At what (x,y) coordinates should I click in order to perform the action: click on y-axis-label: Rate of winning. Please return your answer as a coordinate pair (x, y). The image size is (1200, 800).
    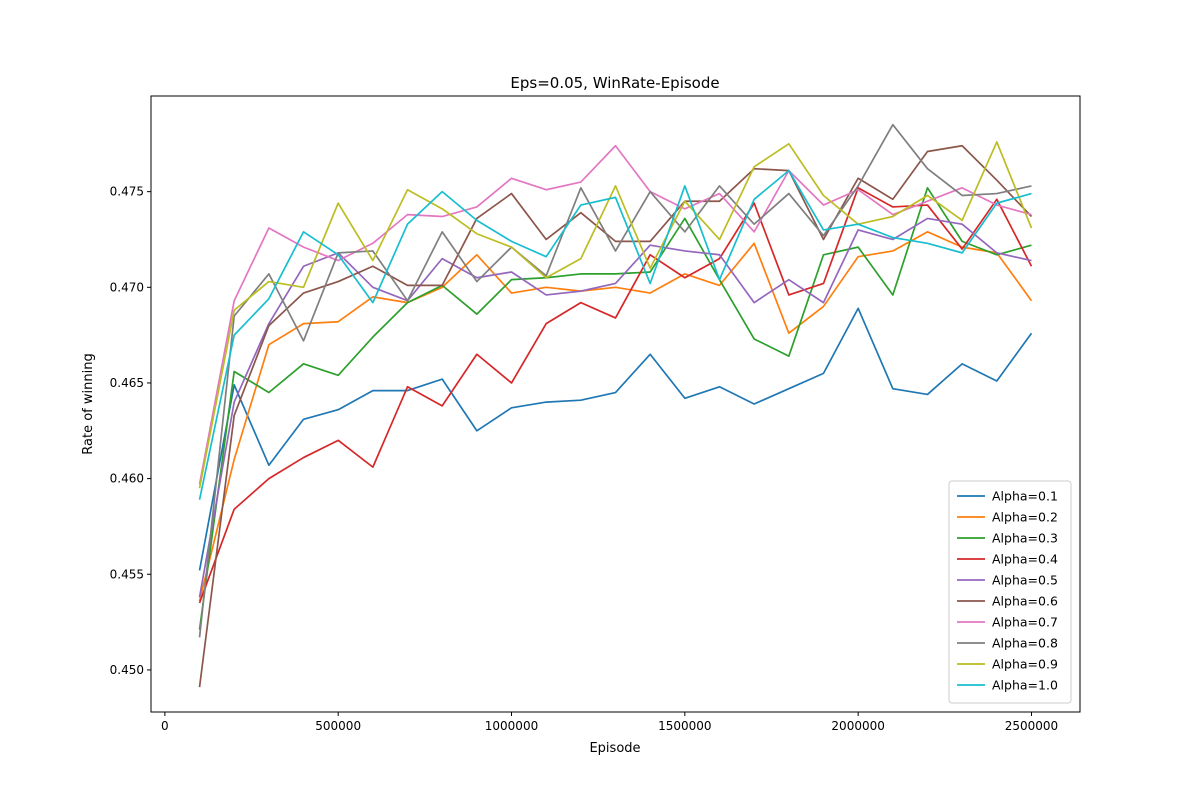
    Looking at the image, I should click on (88, 403).